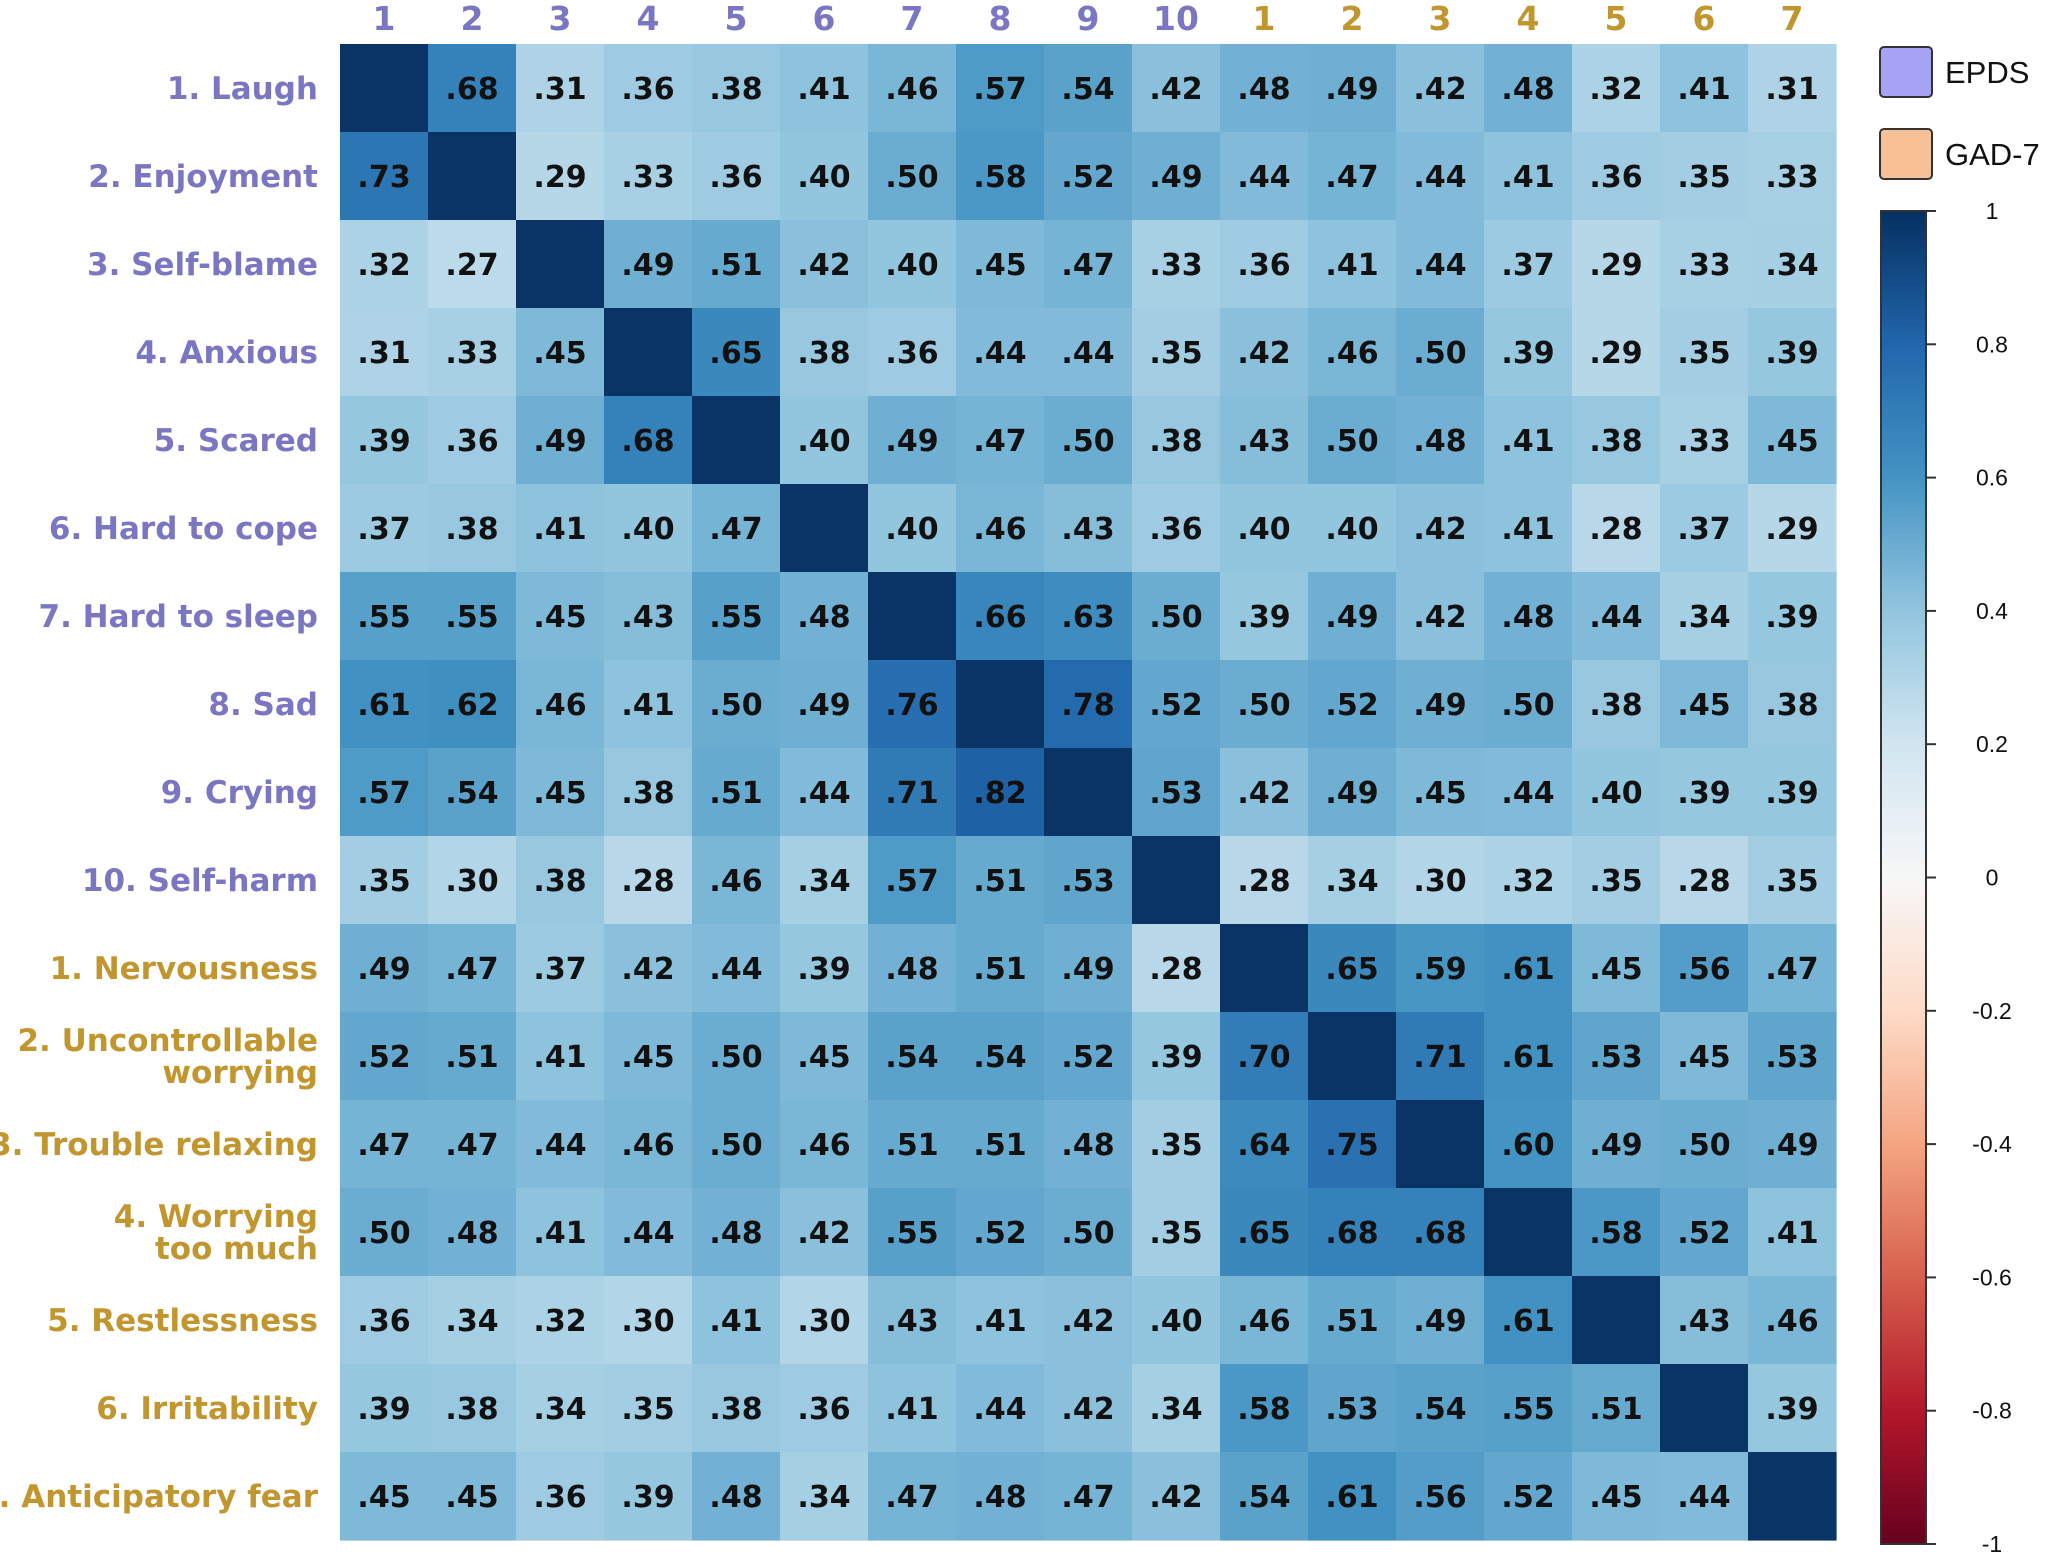 The image size is (2049, 1555). Describe the element at coordinates (1615, 89) in the screenshot. I see `cell-value-label: .32` at that location.